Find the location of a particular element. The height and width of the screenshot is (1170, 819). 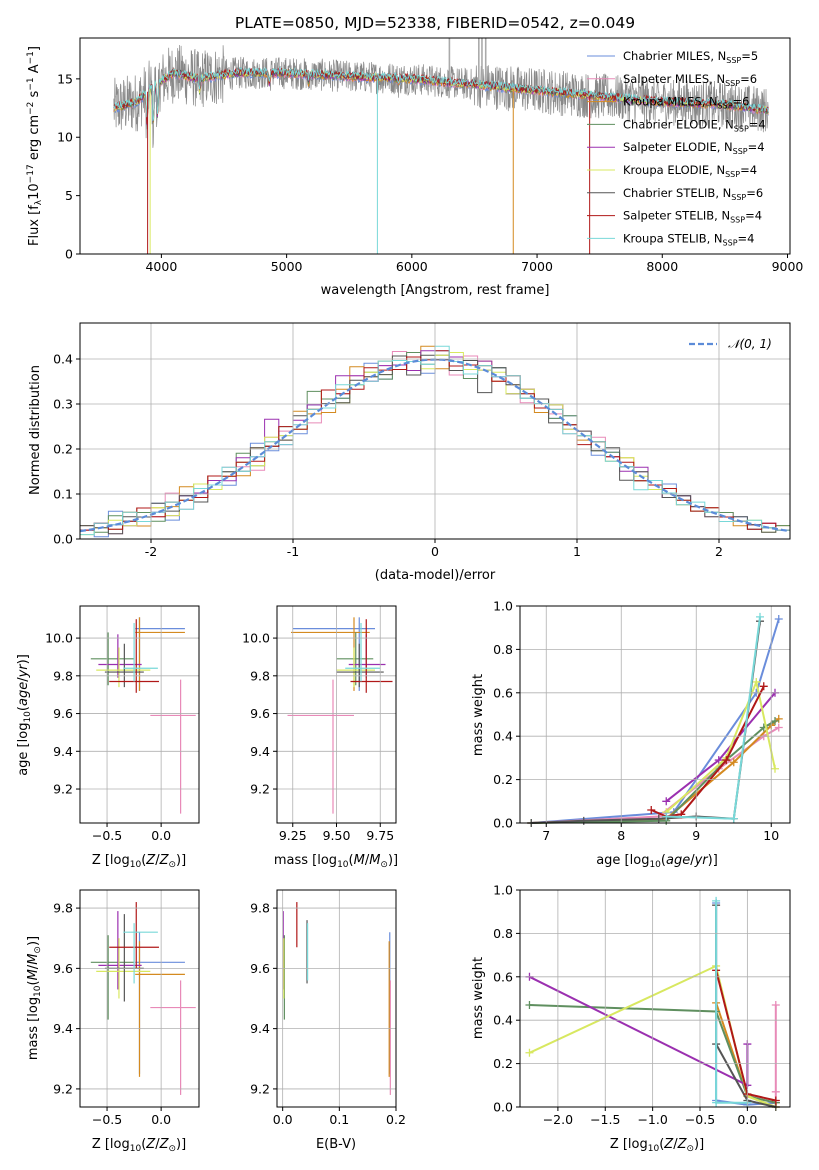

x-tick-label: 8000 is located at coordinates (662, 266).